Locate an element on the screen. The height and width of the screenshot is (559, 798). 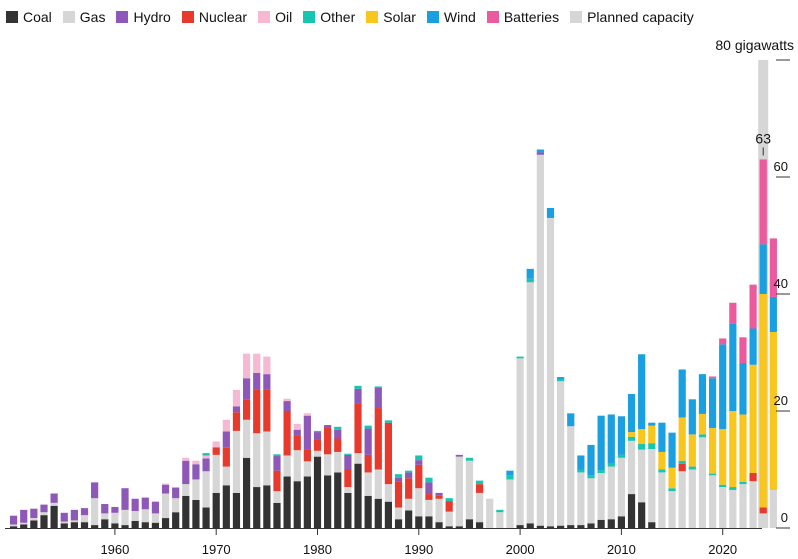
bar-1952-hydro is located at coordinates (34, 513).